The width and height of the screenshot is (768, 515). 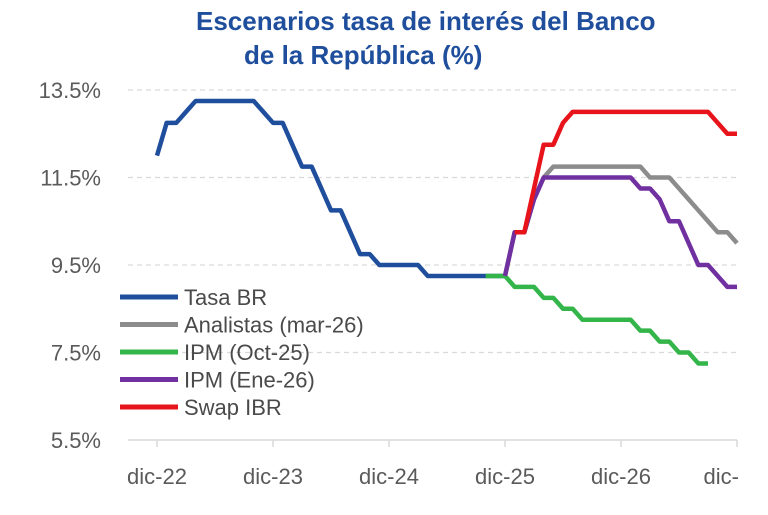 I want to click on y-tick-label: 11.5%, so click(x=70, y=178).